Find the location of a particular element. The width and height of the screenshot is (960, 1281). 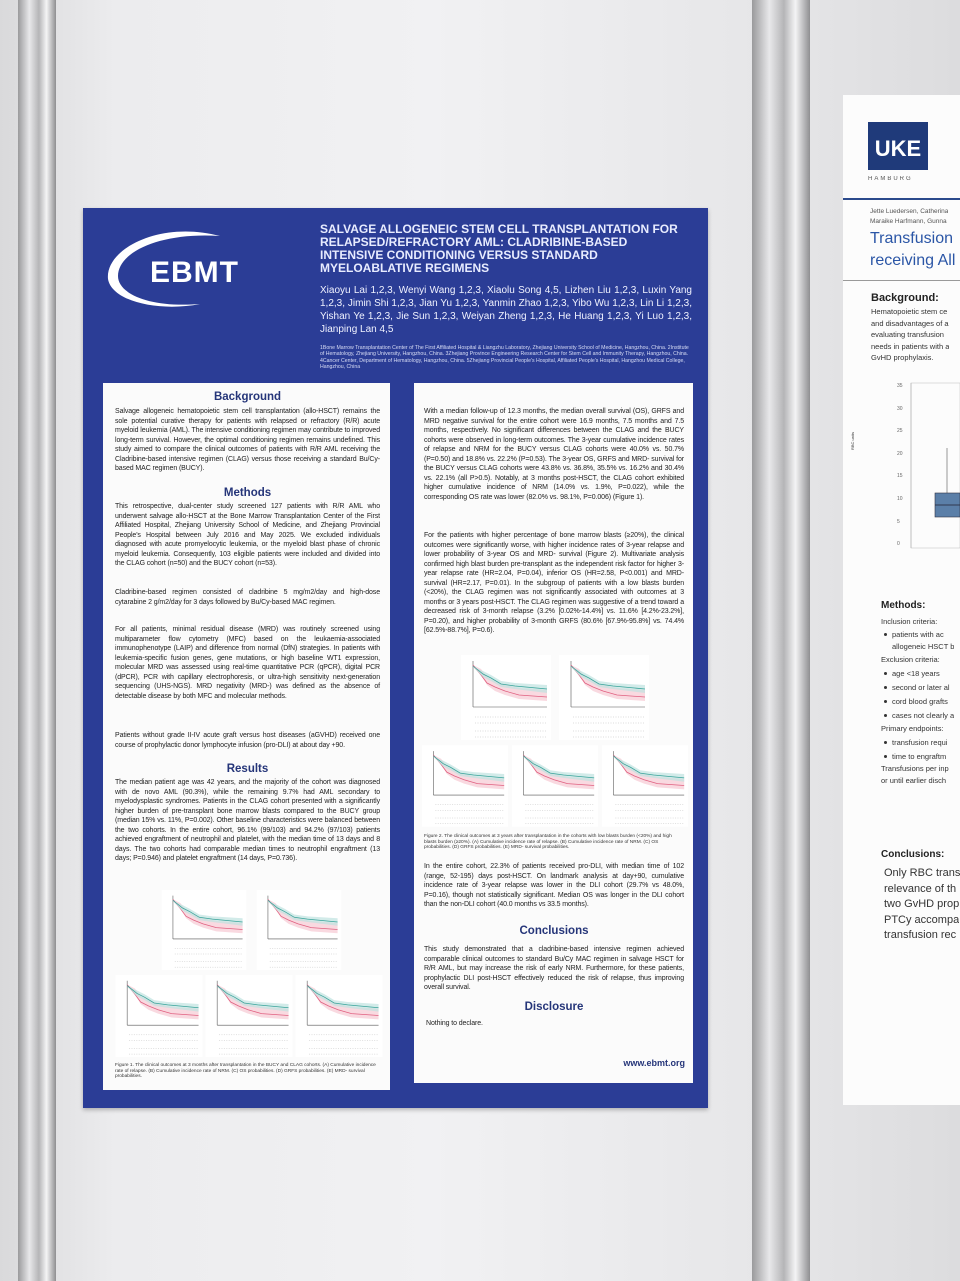

side-tick: 35 is located at coordinates (900, 386).